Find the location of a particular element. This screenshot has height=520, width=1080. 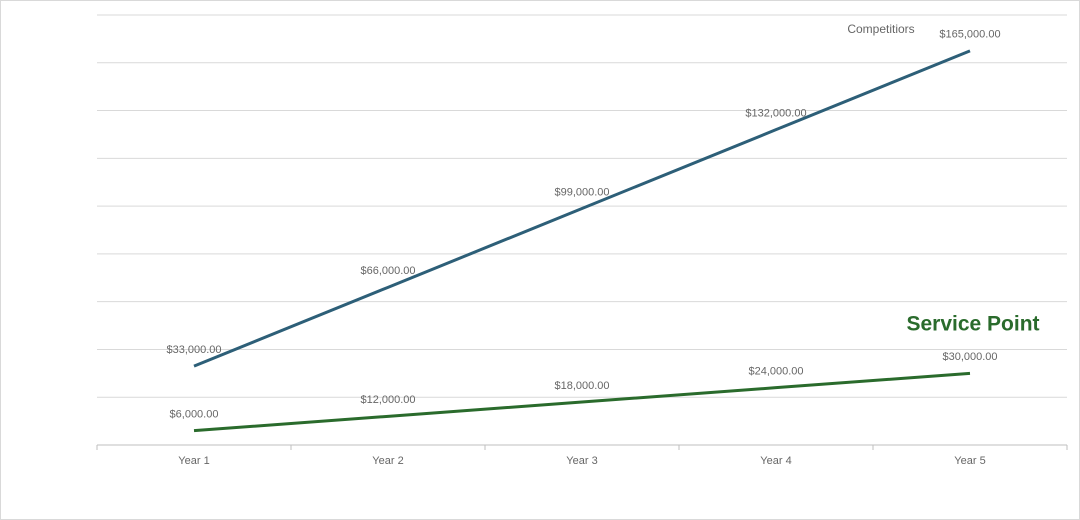

data-label: $6,000.00 is located at coordinates (194, 415).